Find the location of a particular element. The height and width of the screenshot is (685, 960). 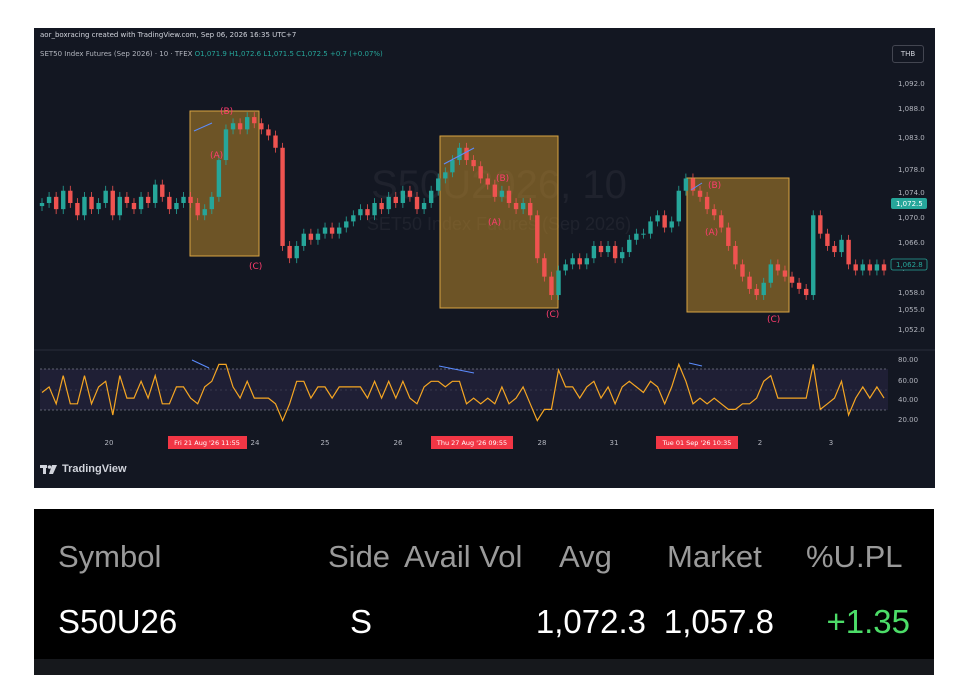

panel-footer is located at coordinates (484, 667).